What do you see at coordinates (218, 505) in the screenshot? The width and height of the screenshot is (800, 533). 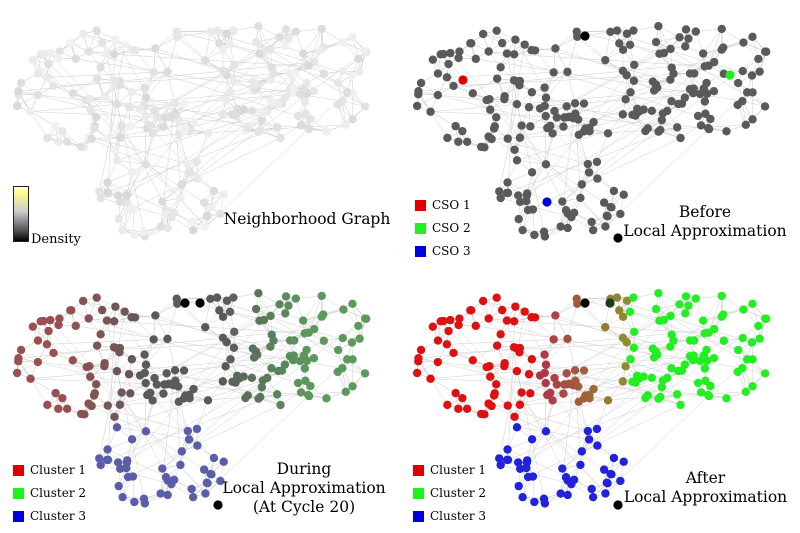 I see `black-node` at bounding box center [218, 505].